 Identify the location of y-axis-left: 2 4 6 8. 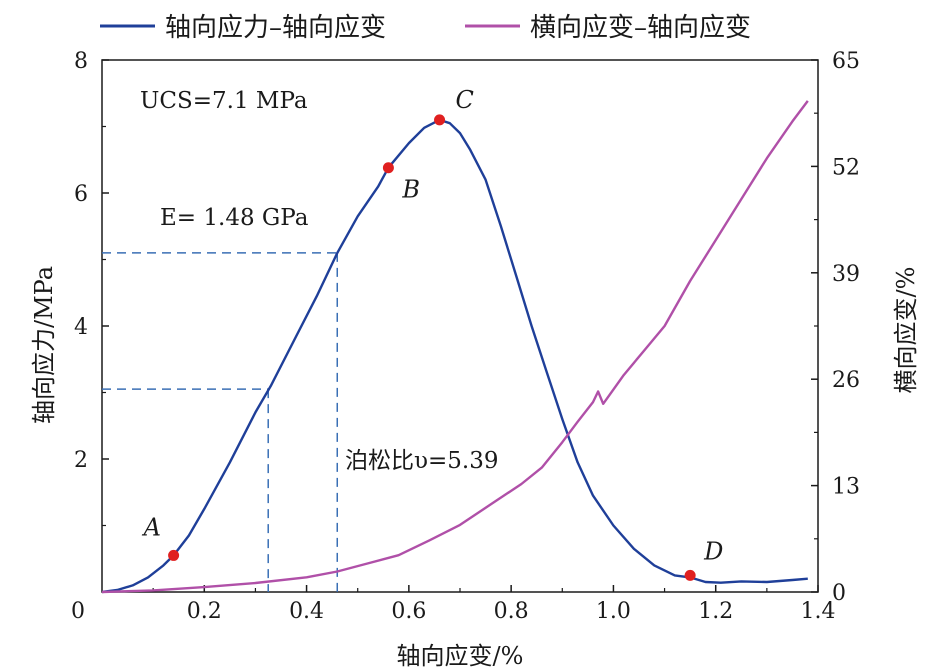
(91, 288).